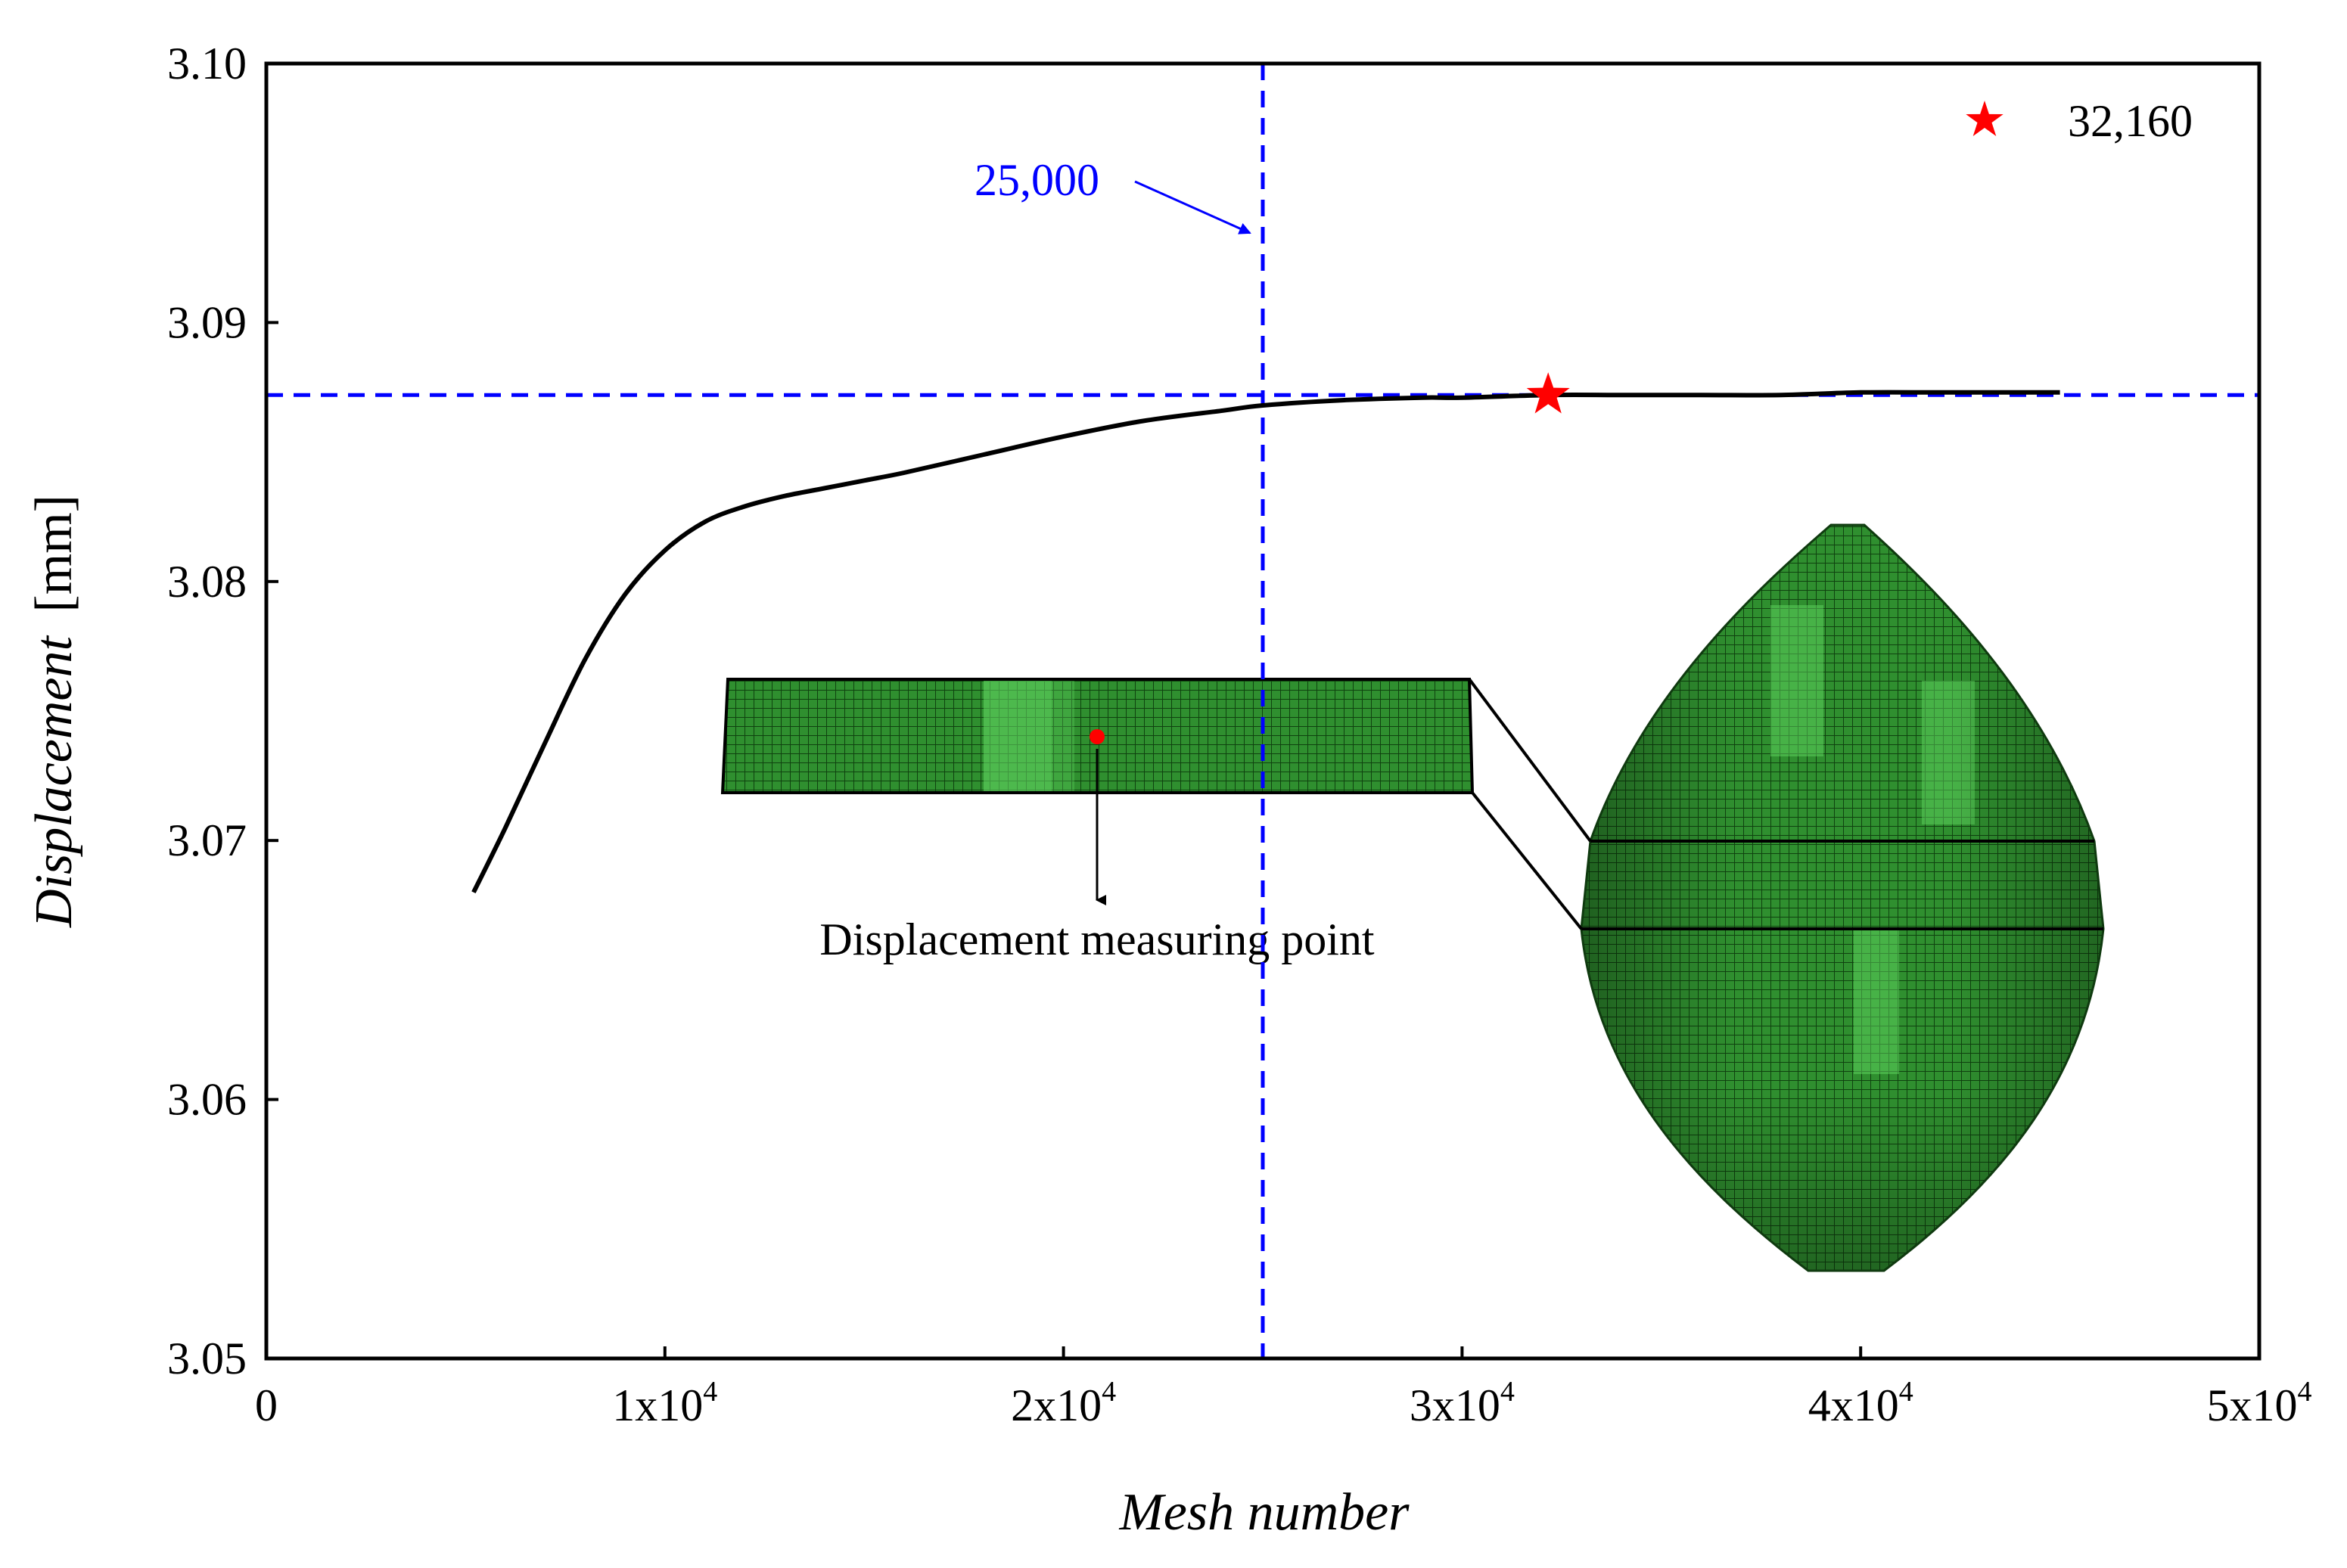 This screenshot has height=1568, width=2347. What do you see at coordinates (1156, 821) in the screenshot?
I see `band-strip-illustration: Displacement measuring point` at bounding box center [1156, 821].